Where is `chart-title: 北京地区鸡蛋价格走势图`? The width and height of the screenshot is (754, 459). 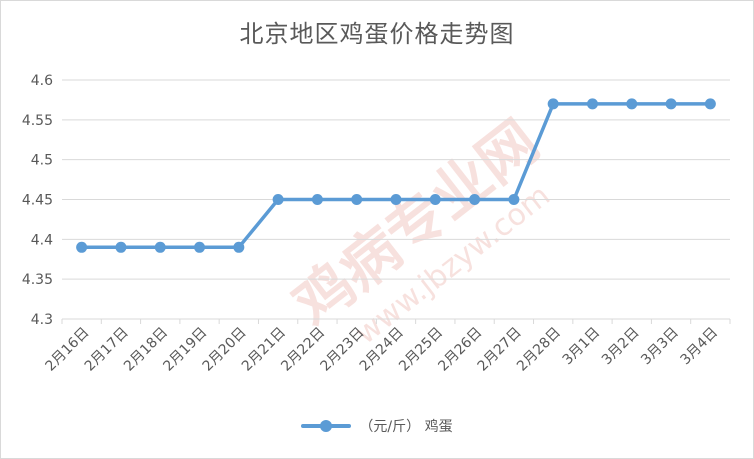
chart-title: 北京地区鸡蛋价格走势图 is located at coordinates (377, 34).